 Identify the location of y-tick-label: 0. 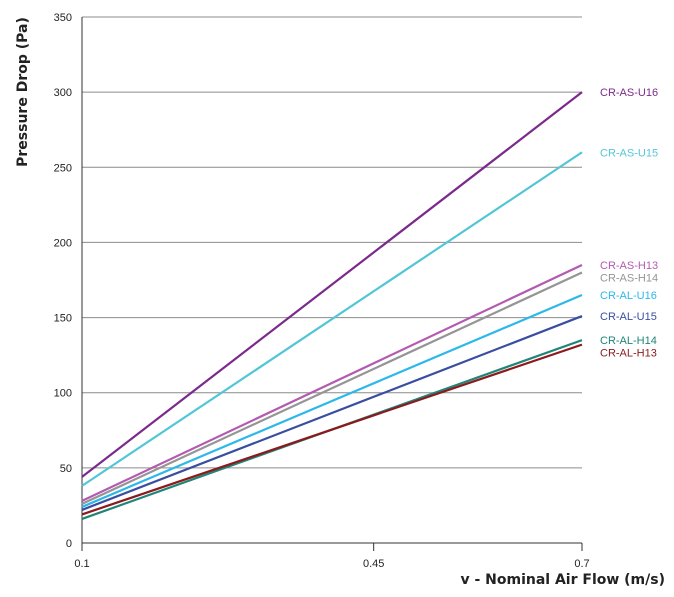
(69, 544).